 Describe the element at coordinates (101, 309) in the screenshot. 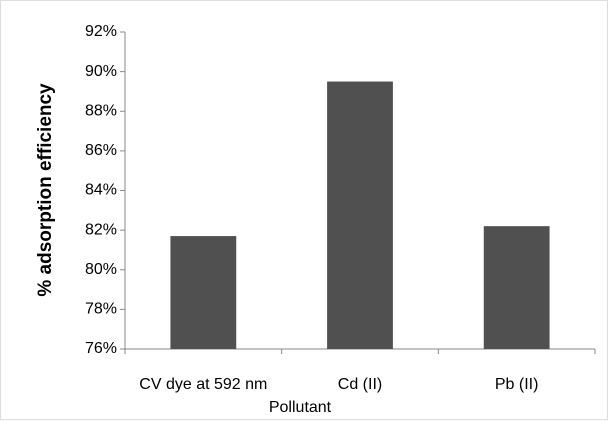

I see `y-tick-label: 78%` at that location.